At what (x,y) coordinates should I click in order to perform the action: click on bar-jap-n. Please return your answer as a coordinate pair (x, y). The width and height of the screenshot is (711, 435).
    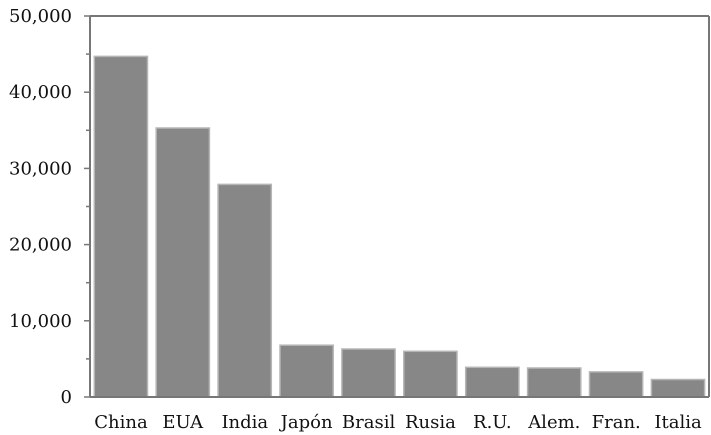
    Looking at the image, I should click on (306, 371).